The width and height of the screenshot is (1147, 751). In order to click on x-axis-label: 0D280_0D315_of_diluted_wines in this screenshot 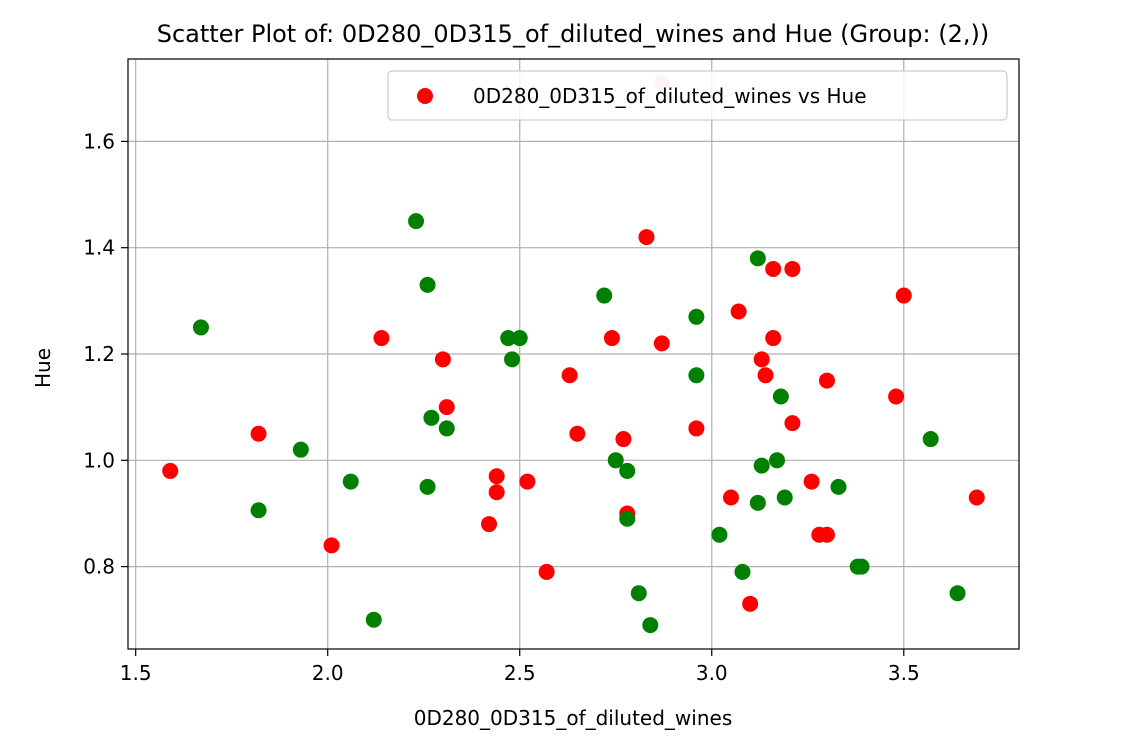, I will do `click(573, 718)`.